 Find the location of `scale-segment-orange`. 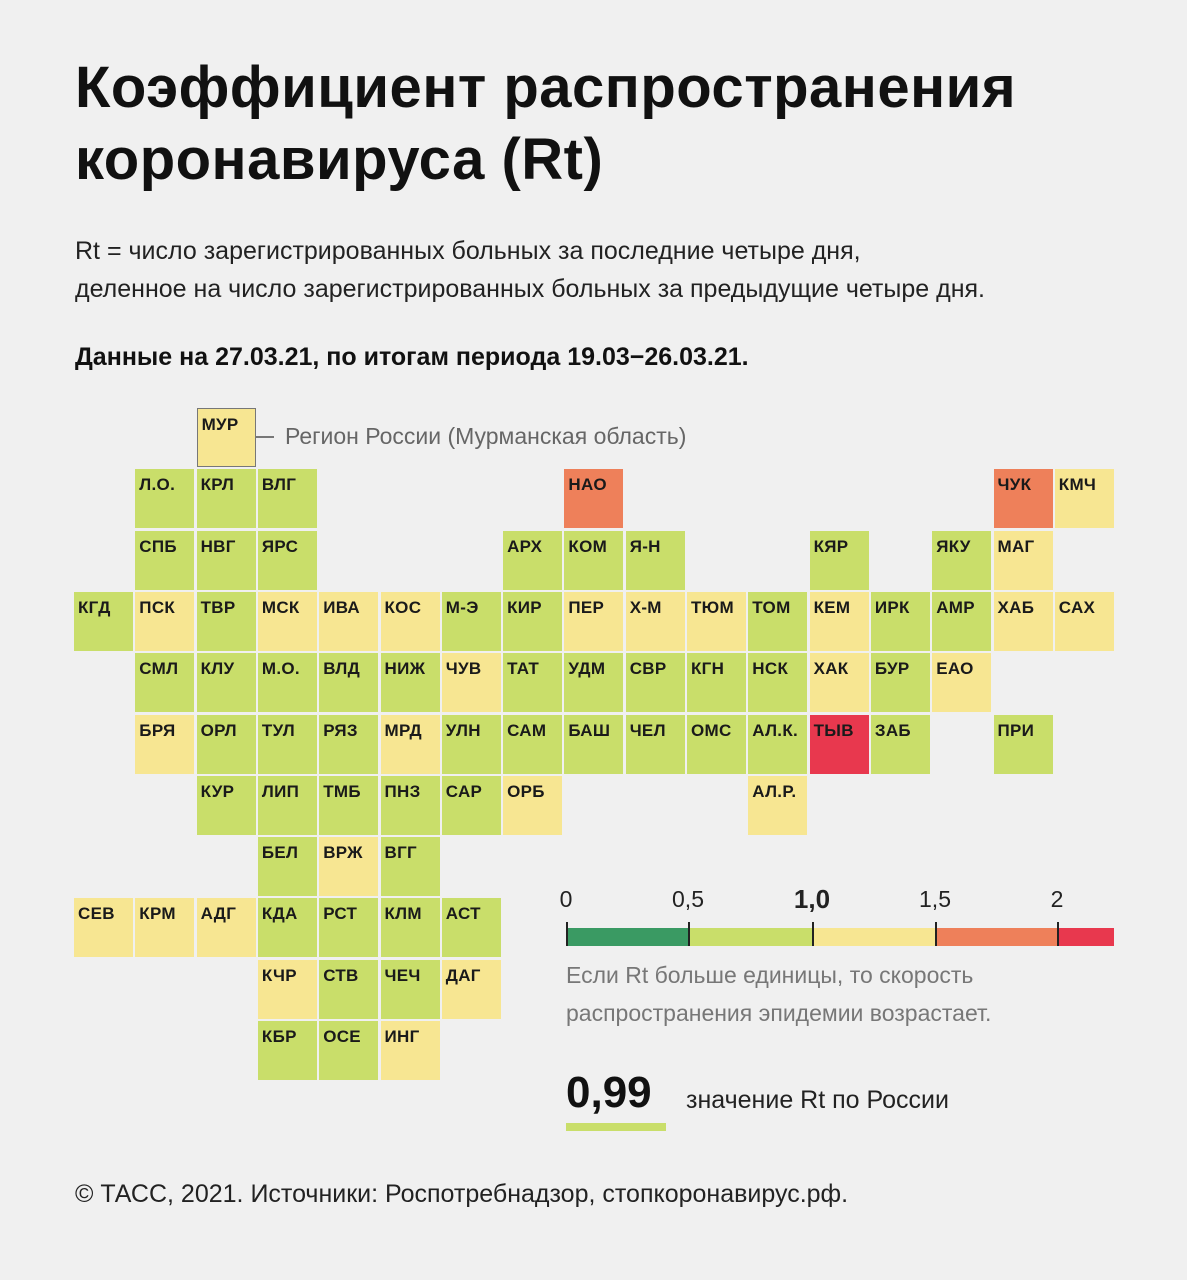

scale-segment-orange is located at coordinates (996, 937).